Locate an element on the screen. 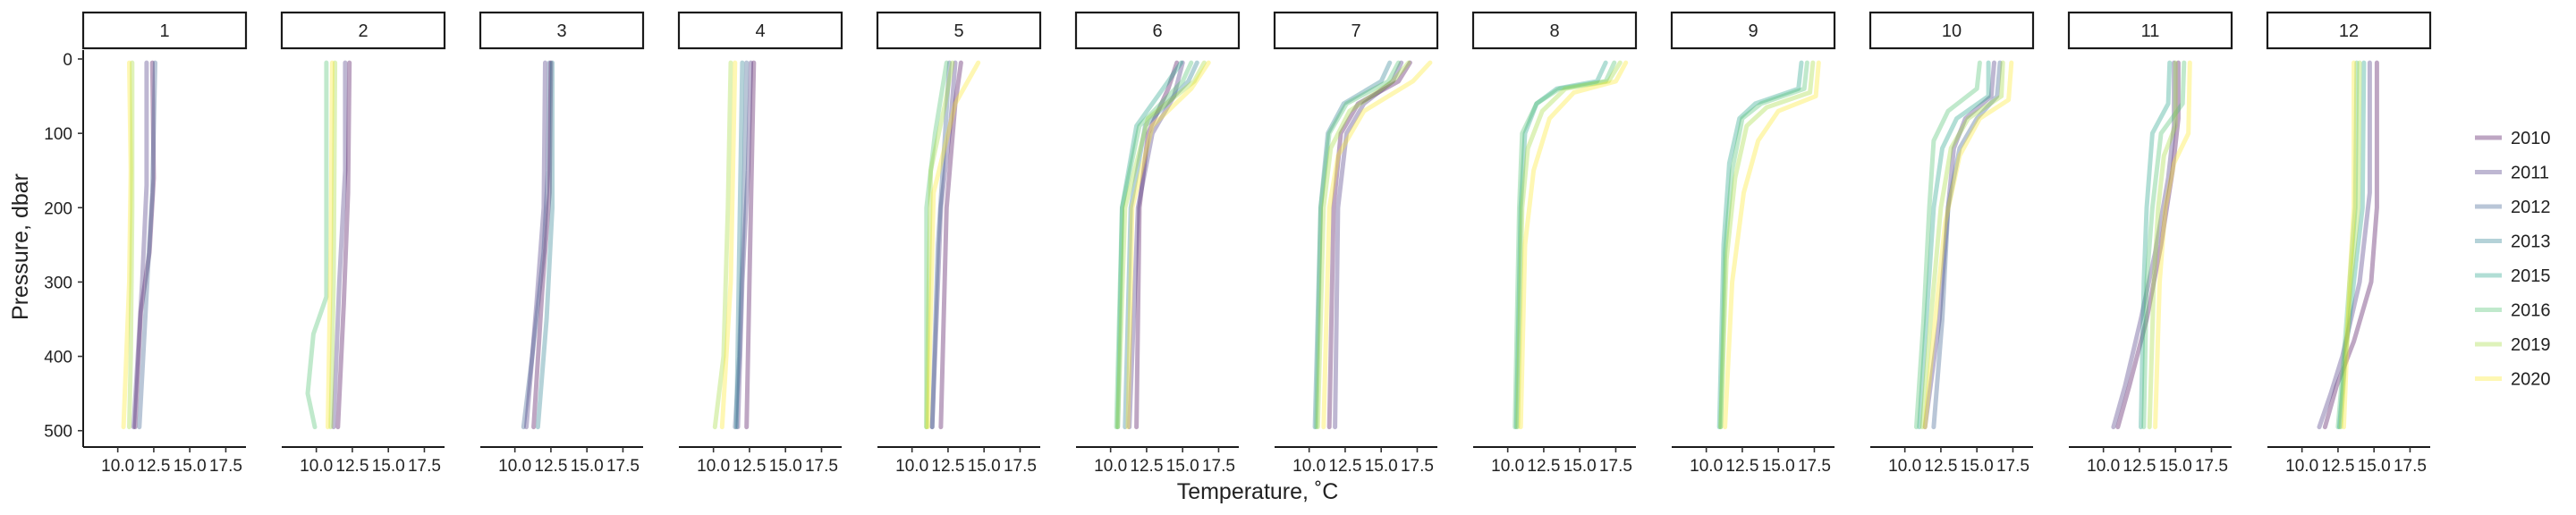 This screenshot has width=2576, height=515. facet-panel-5: 5 10.0 12.5 15.0 17.5 is located at coordinates (959, 244).